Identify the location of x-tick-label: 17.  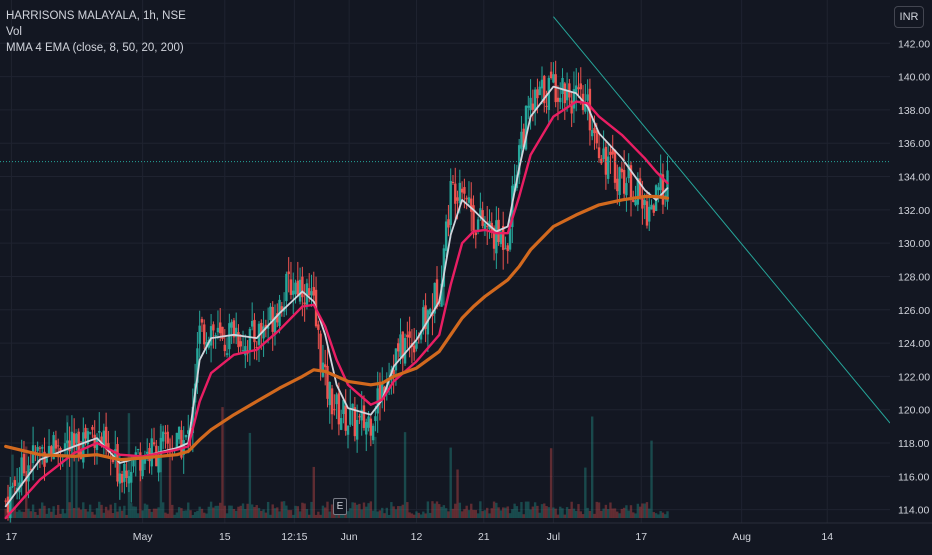
(12, 537).